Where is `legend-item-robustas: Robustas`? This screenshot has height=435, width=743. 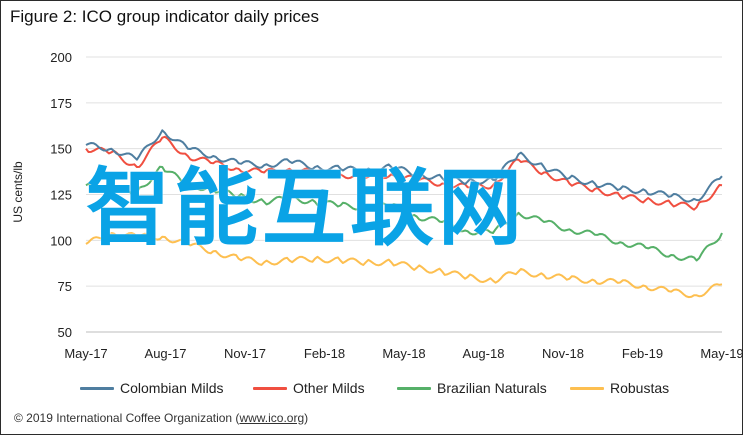
legend-item-robustas: Robustas is located at coordinates (619, 388).